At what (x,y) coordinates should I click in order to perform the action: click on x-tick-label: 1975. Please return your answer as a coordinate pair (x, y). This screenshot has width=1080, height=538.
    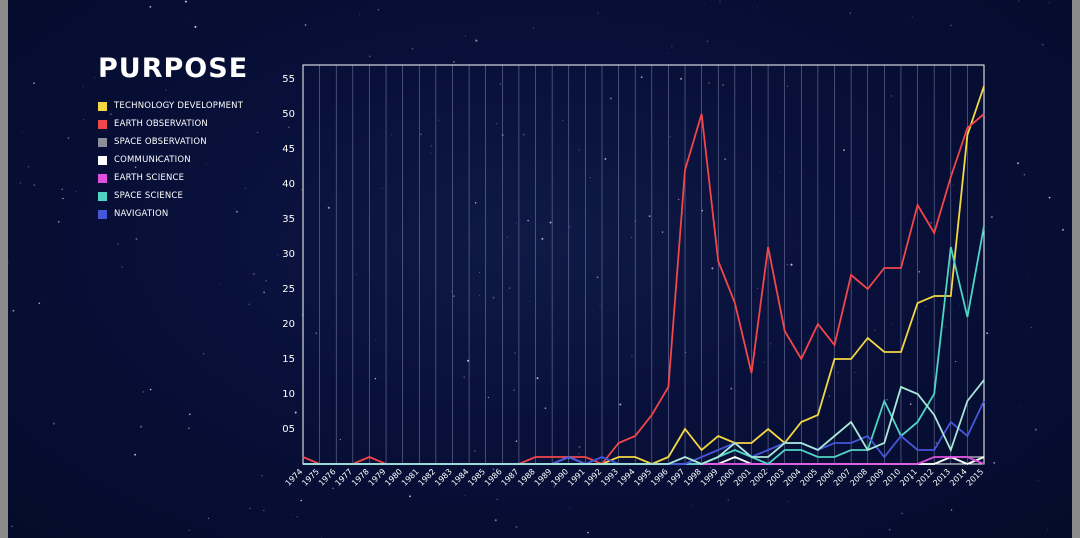
    Looking at the image, I should click on (310, 477).